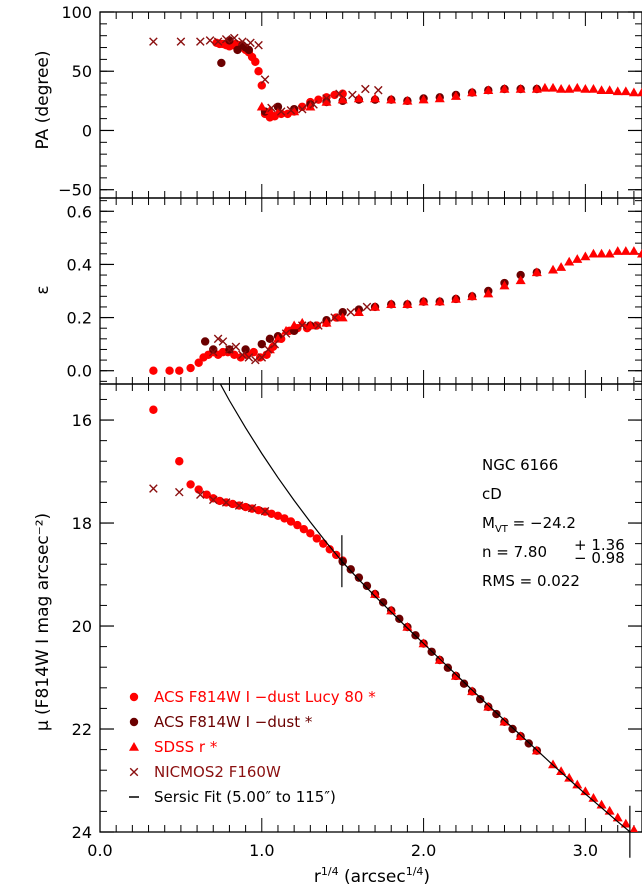 This screenshot has width=642, height=890. I want to click on pa-ylabel: PA (degree), so click(43, 99).